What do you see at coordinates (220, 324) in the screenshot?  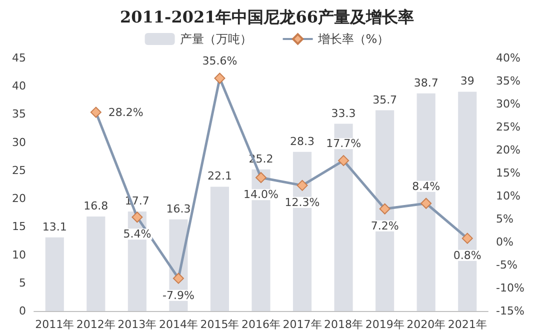 I see `x-tick-label: 2015年` at bounding box center [220, 324].